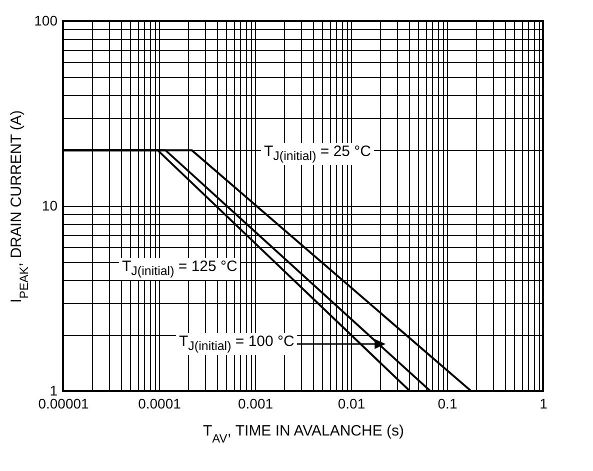  I want to click on x-tick-label: 0.00001, so click(64, 404).